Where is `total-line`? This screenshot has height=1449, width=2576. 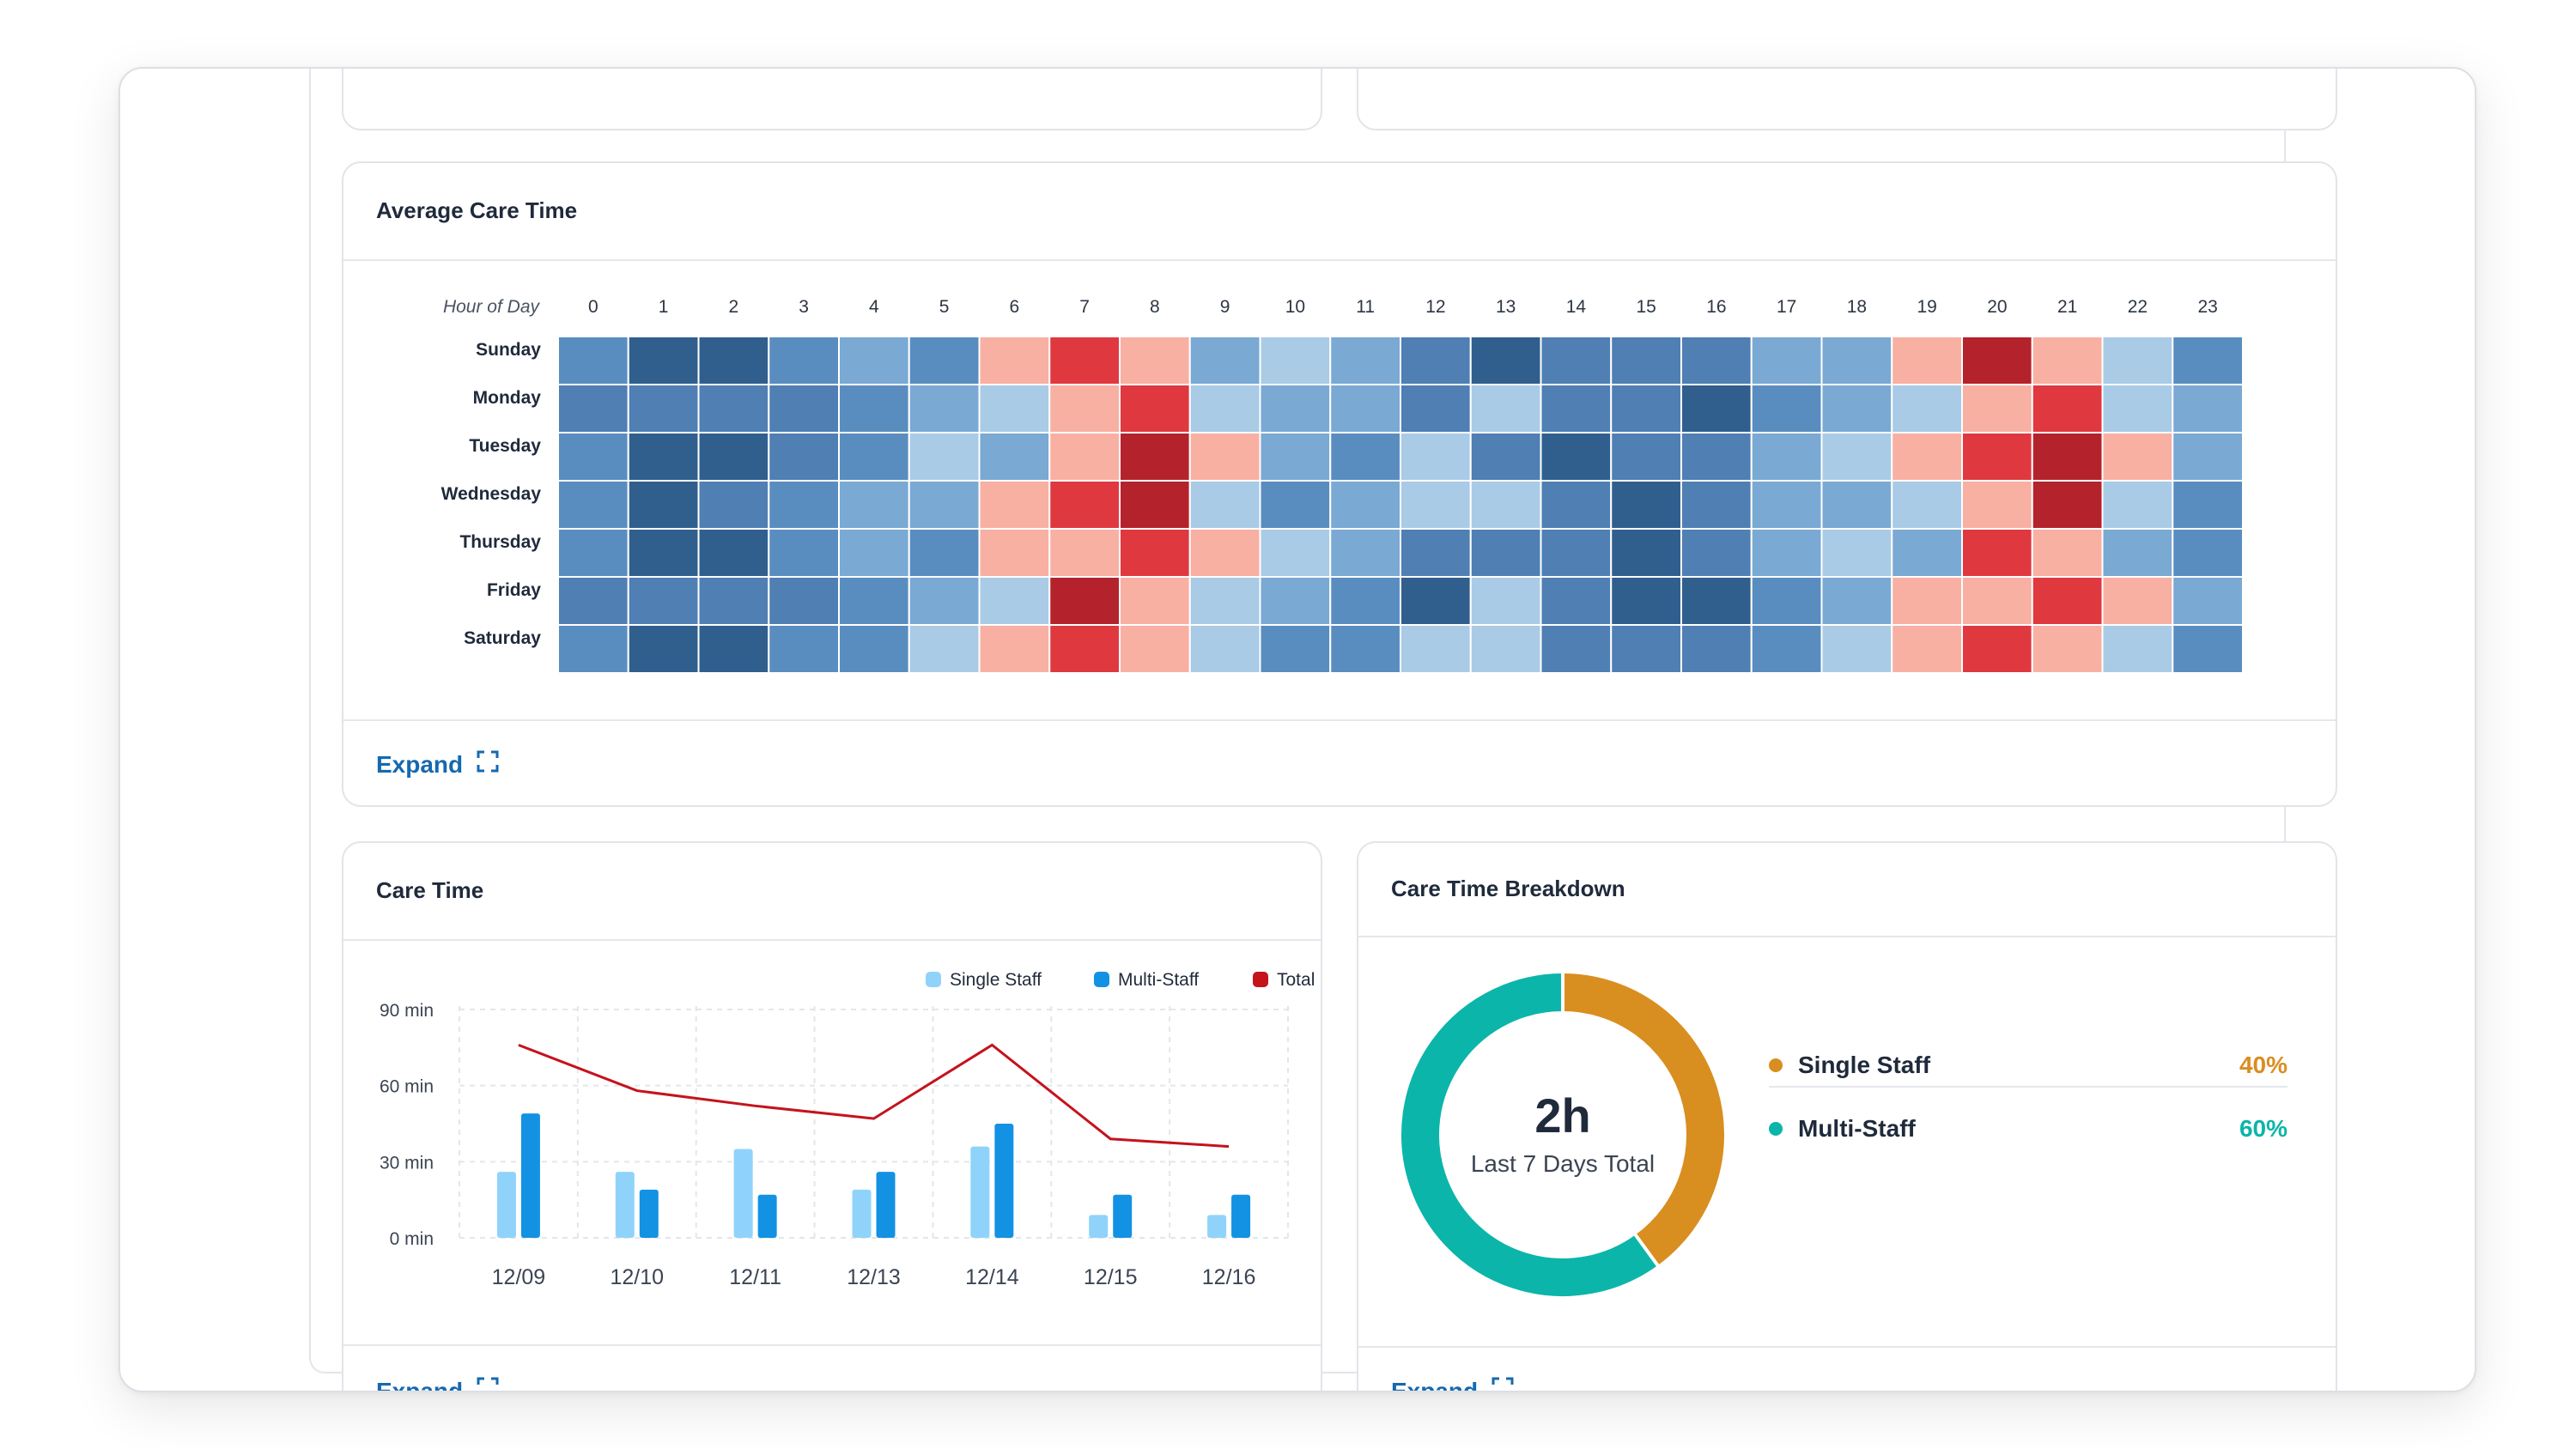
total-line is located at coordinates (874, 1096).